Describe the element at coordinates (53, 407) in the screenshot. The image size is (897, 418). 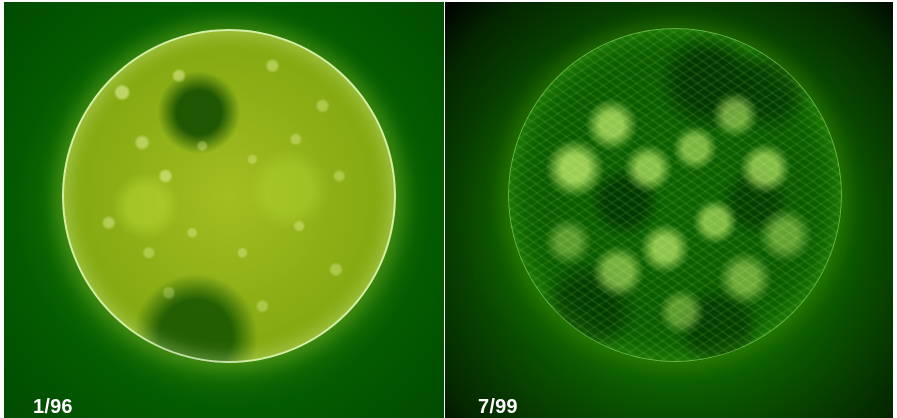
I see `left-date-label: 1/96` at that location.